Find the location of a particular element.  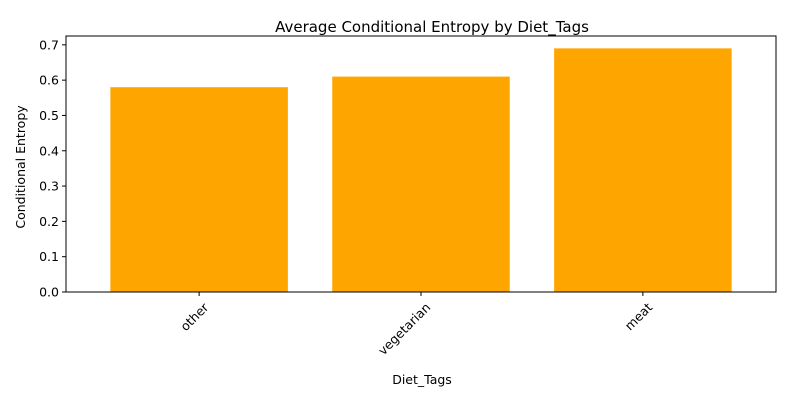

y-tick-label: 0.7 is located at coordinates (49, 44).